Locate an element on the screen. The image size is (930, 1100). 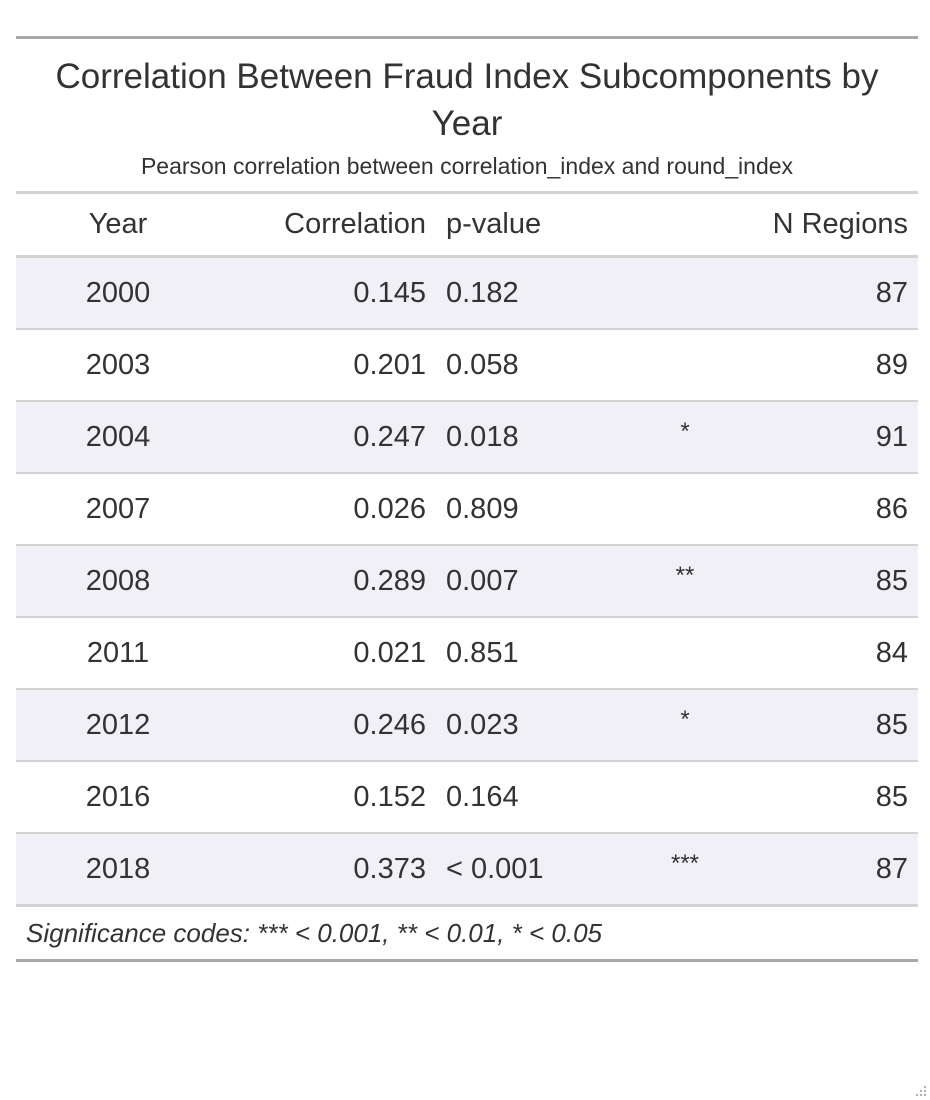
cell-correlation: 0.246 is located at coordinates (328, 725).